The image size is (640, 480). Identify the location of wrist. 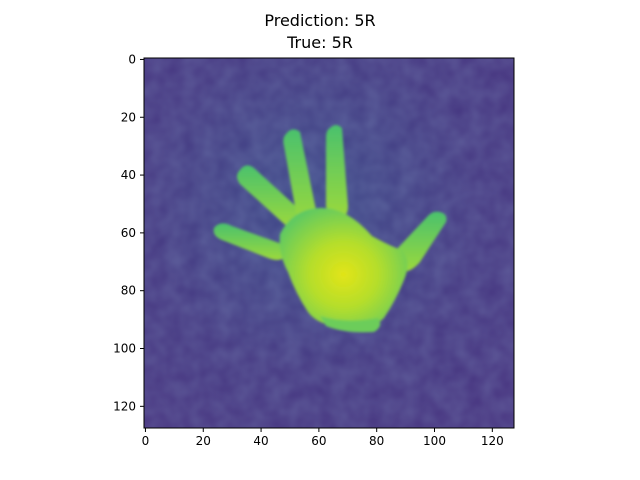
(350, 324).